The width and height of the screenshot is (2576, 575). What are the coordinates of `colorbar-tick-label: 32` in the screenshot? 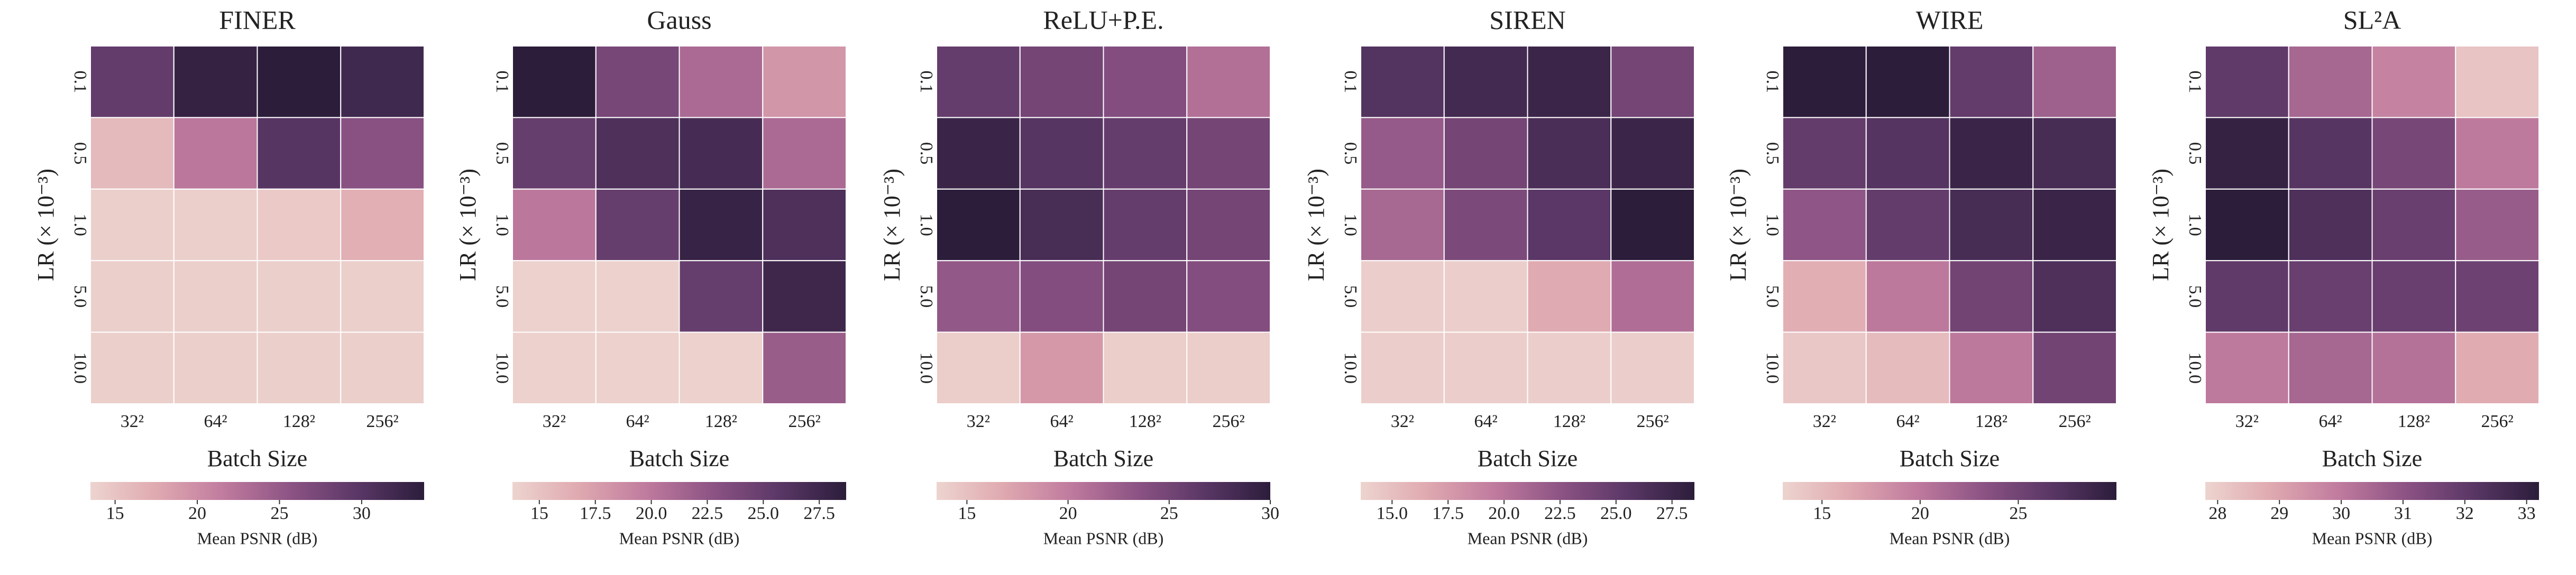 It's located at (2465, 513).